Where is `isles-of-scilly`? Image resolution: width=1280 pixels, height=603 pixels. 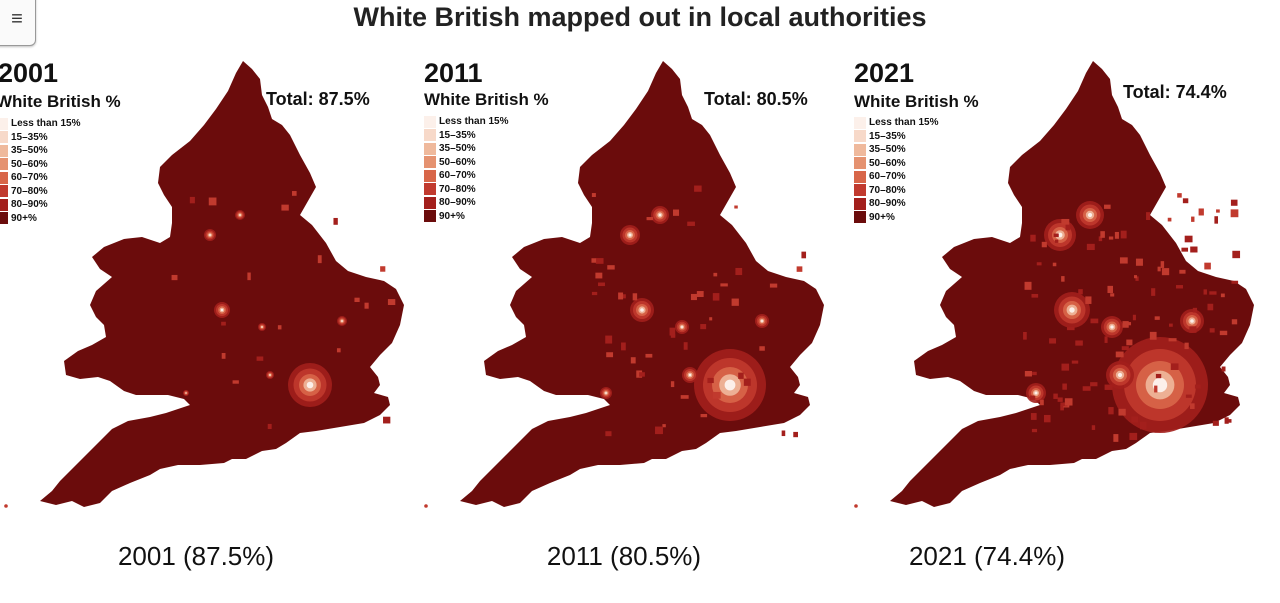 isles-of-scilly is located at coordinates (6, 506).